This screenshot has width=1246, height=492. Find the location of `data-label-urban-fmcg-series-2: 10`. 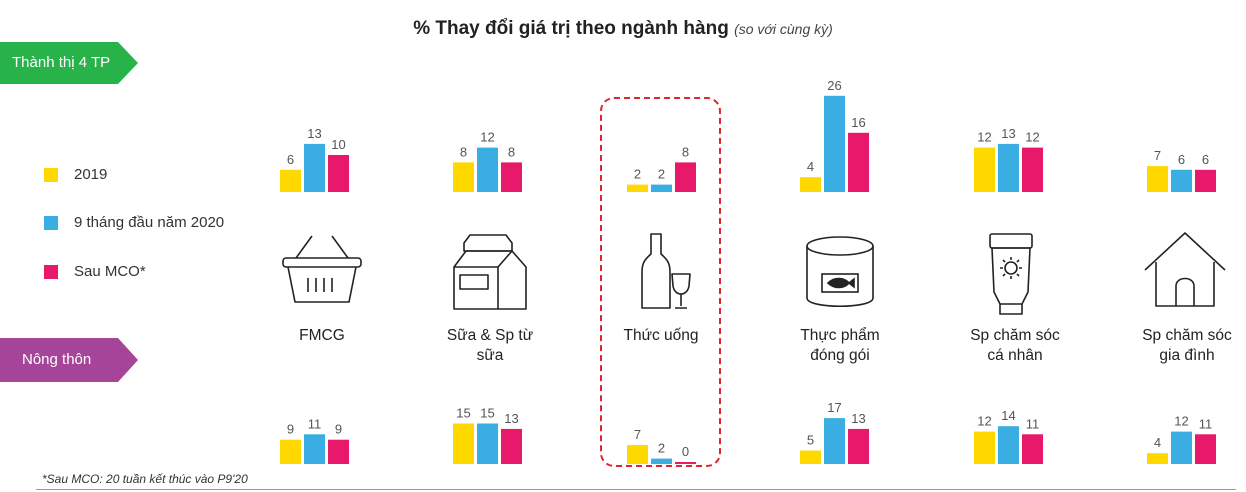

data-label-urban-fmcg-series-2: 10 is located at coordinates (338, 144).